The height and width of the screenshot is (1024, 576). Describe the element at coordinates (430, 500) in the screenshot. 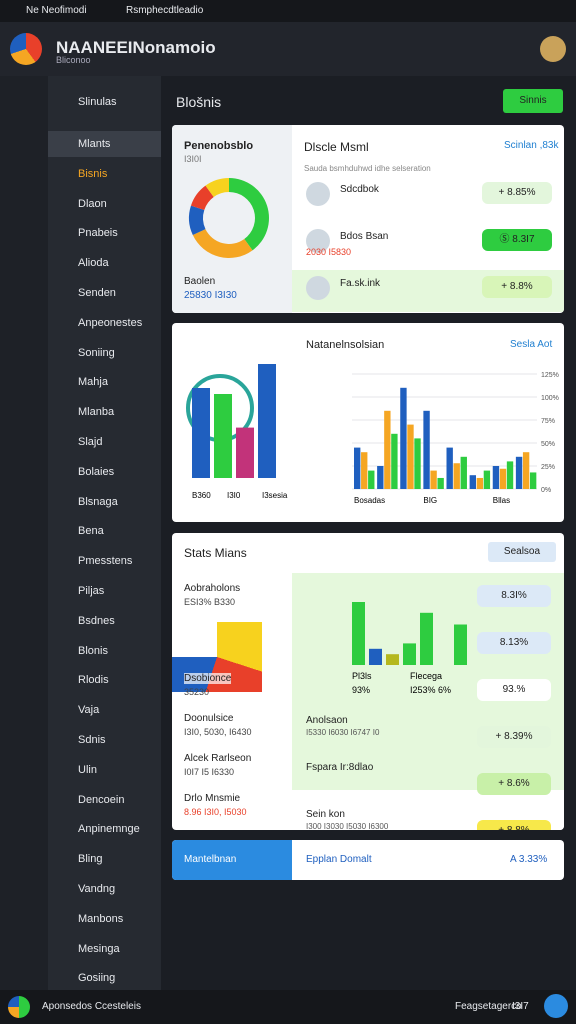

I see `x-tick-label: BIG` at that location.